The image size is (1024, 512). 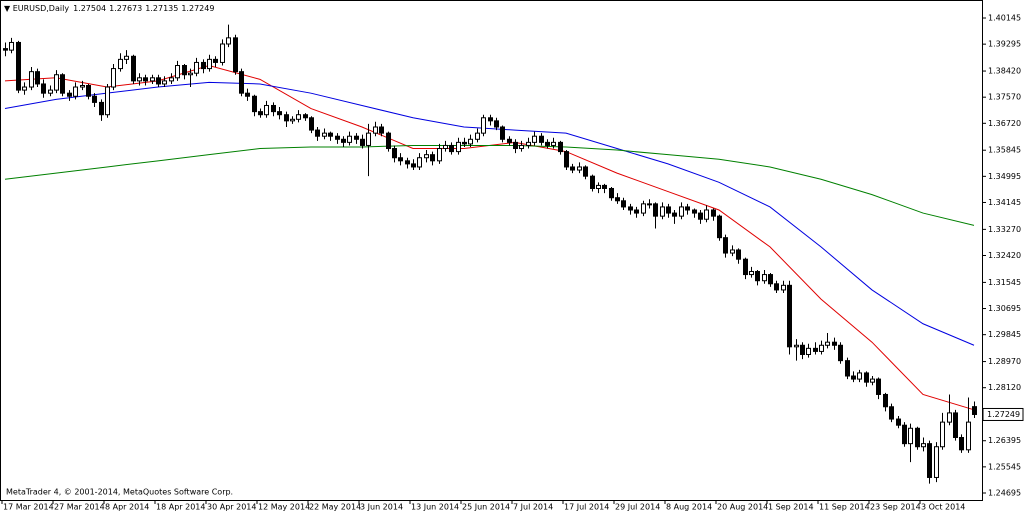 What do you see at coordinates (335, 507) in the screenshot?
I see `x-tick-label: 22 May 2014` at bounding box center [335, 507].